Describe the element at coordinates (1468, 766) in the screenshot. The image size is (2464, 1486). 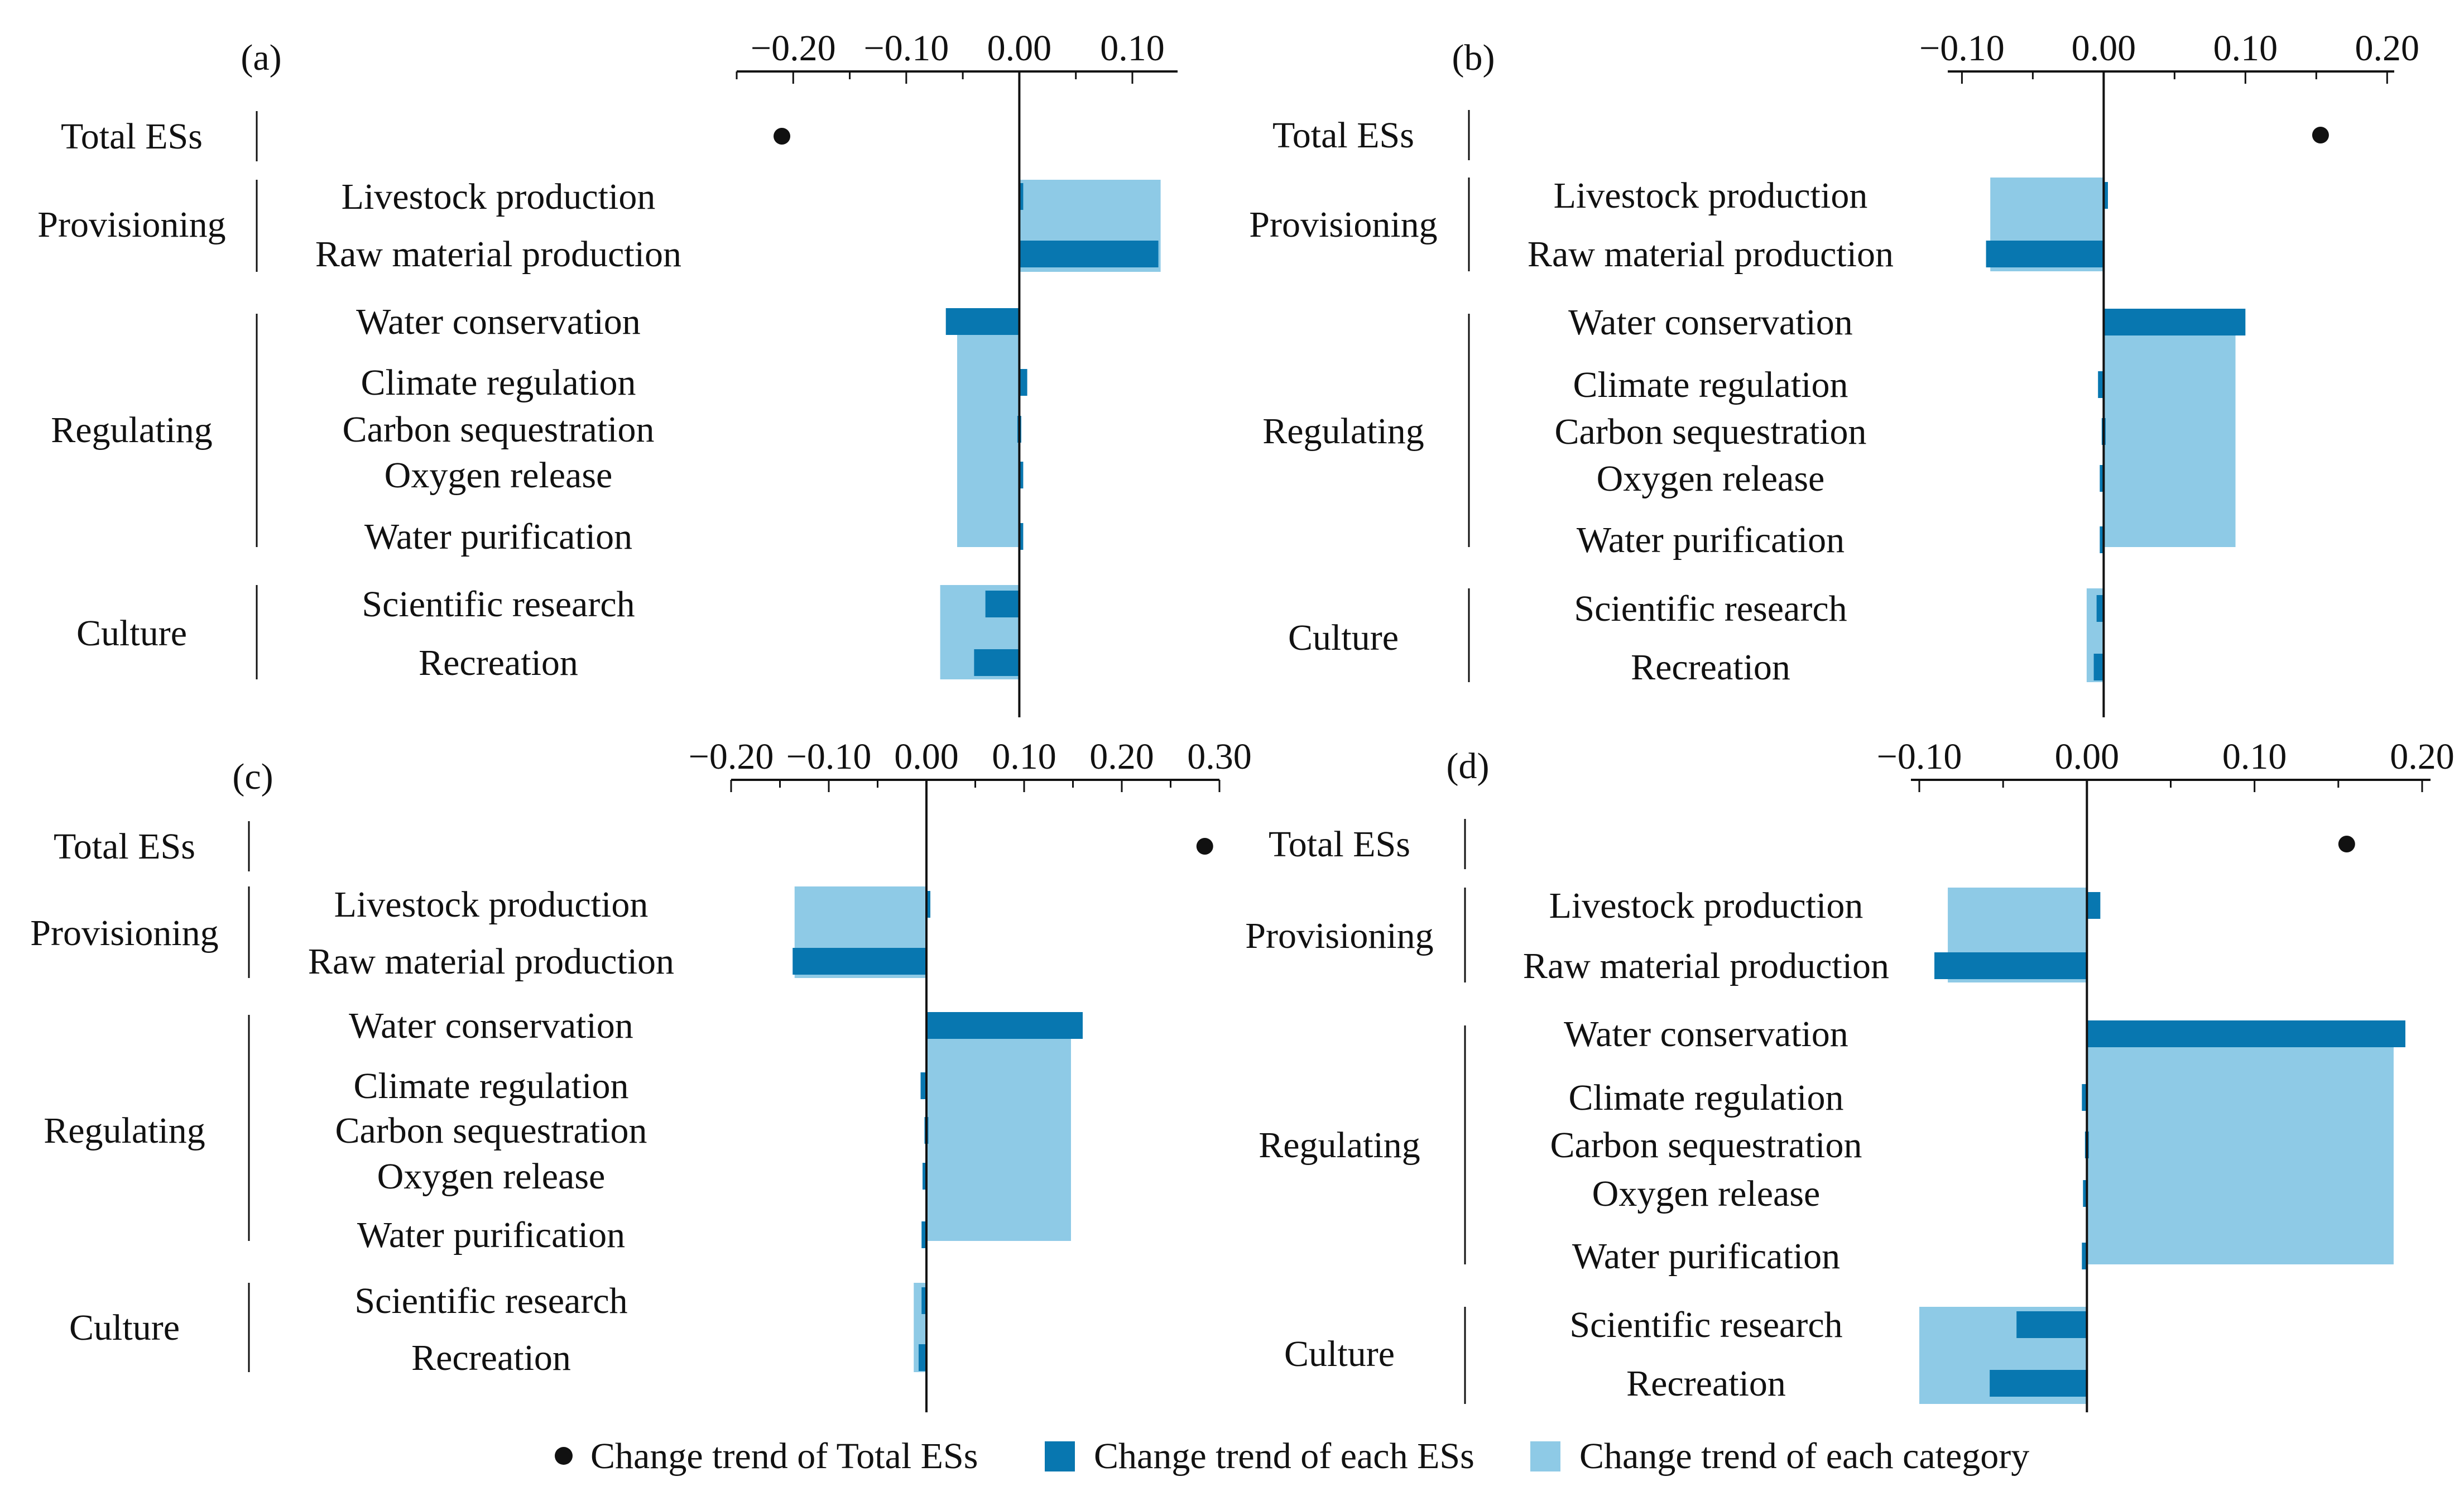
I see `panel-label: (d)` at that location.